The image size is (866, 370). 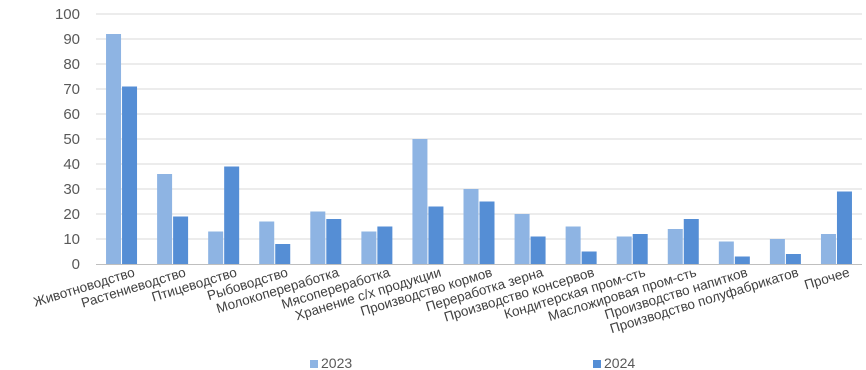 I want to click on y-tick-label: 60, so click(x=71, y=114).